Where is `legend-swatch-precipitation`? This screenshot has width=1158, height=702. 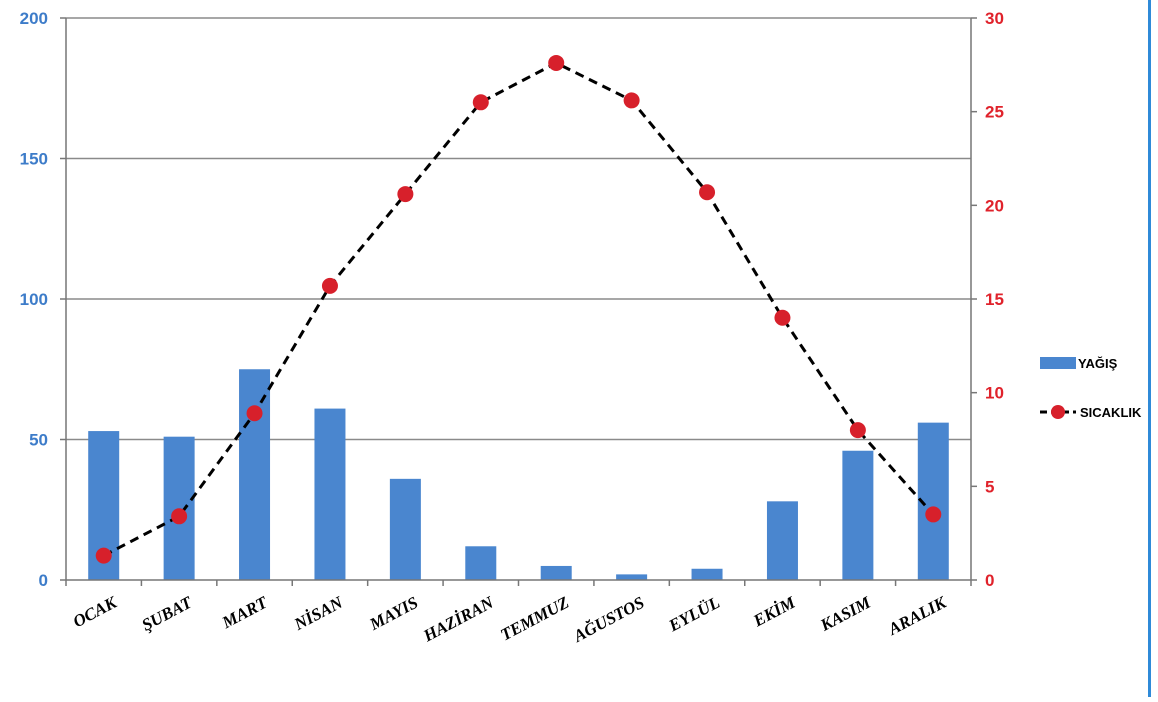
legend-swatch-precipitation is located at coordinates (1058, 363).